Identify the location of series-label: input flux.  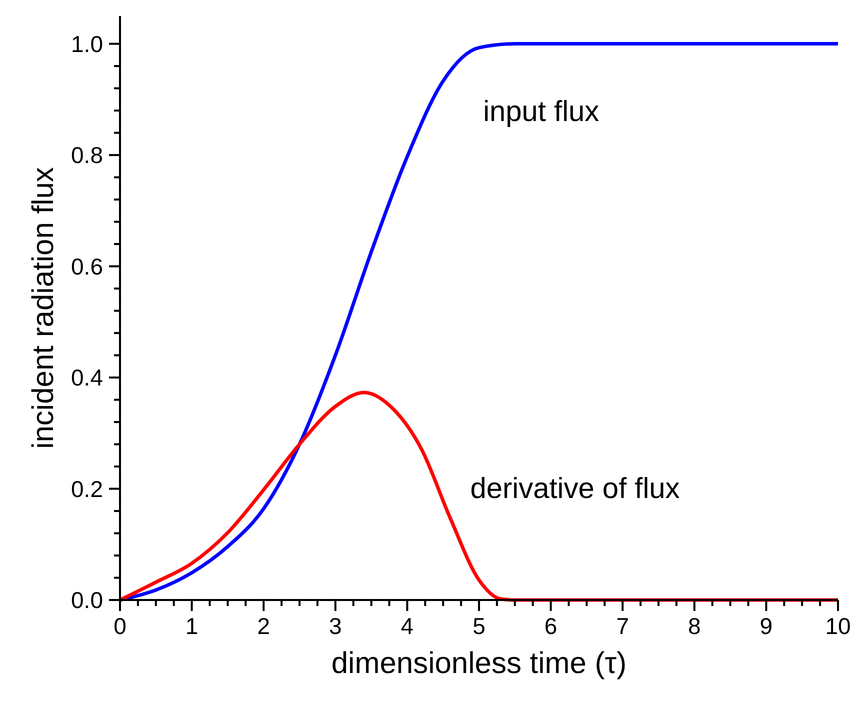
(541, 112).